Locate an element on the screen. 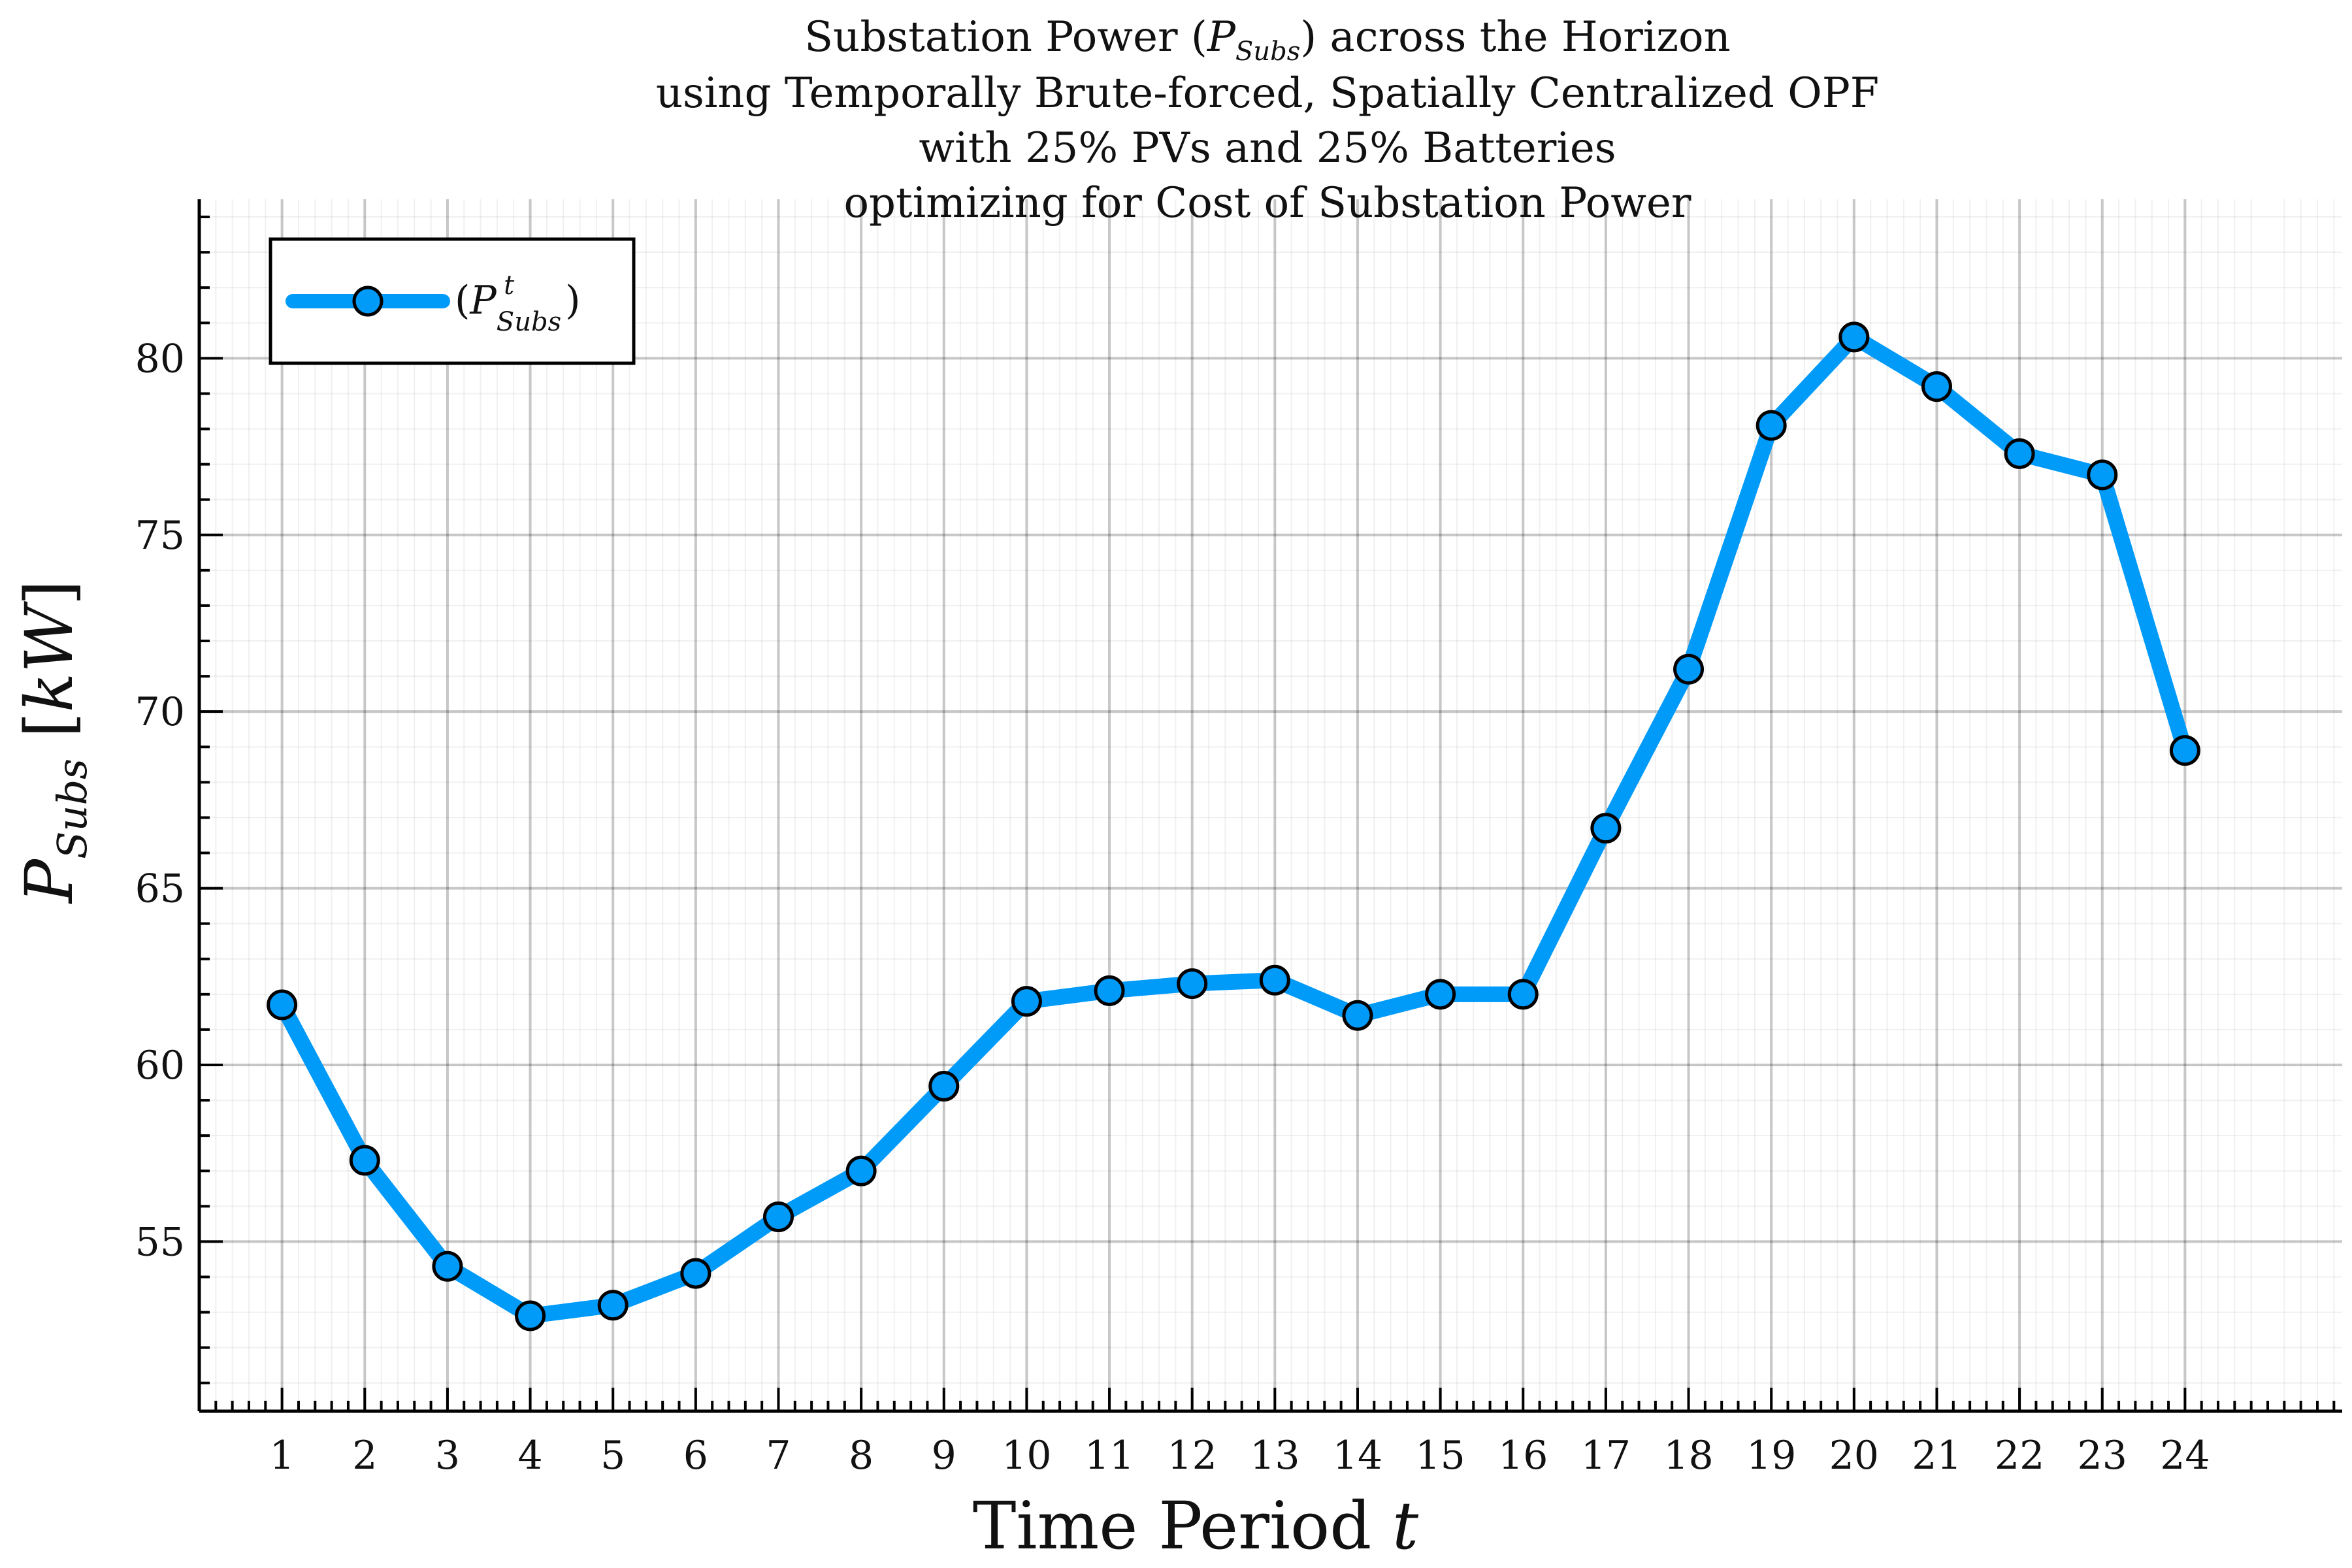 This screenshot has height=1568, width=2352. y-tick-label: 80 is located at coordinates (160, 359).